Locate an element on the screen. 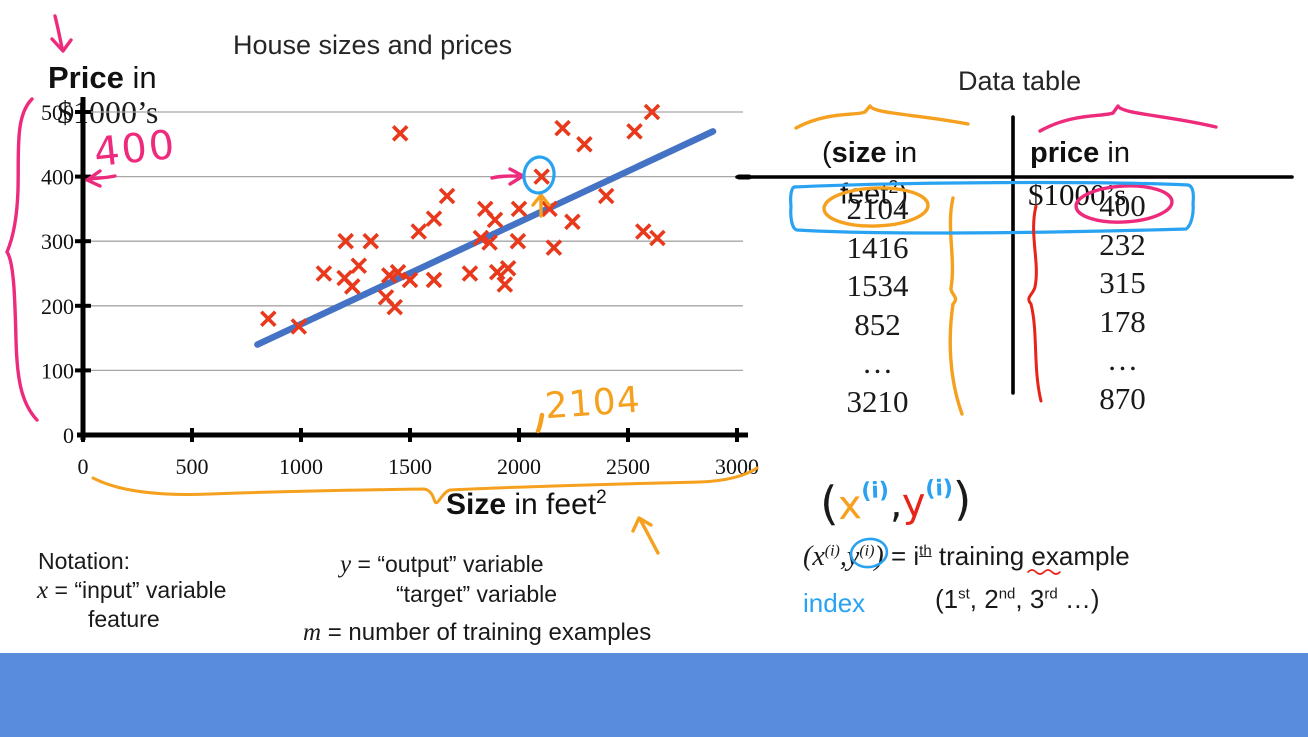 This screenshot has height=737, width=1308. trend-line is located at coordinates (485, 238).